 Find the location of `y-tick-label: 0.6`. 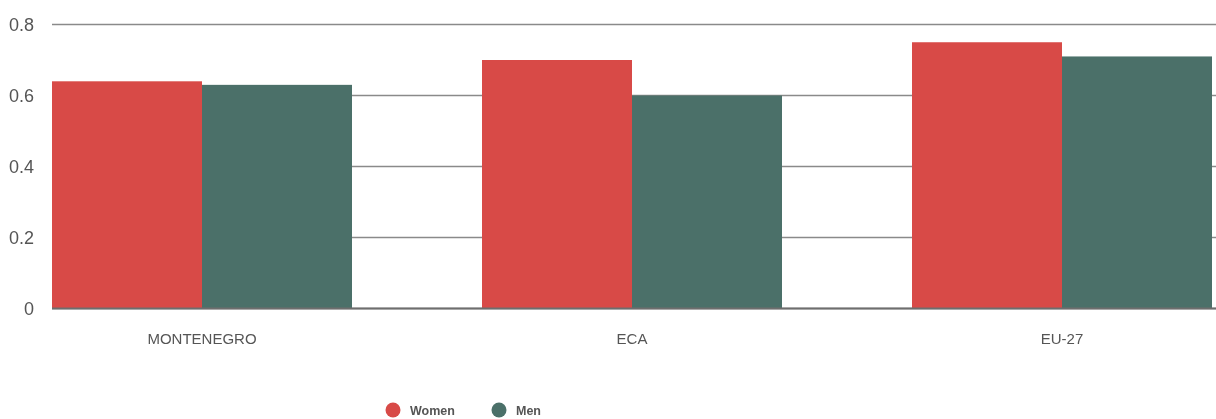

y-tick-label: 0.6 is located at coordinates (21, 95).